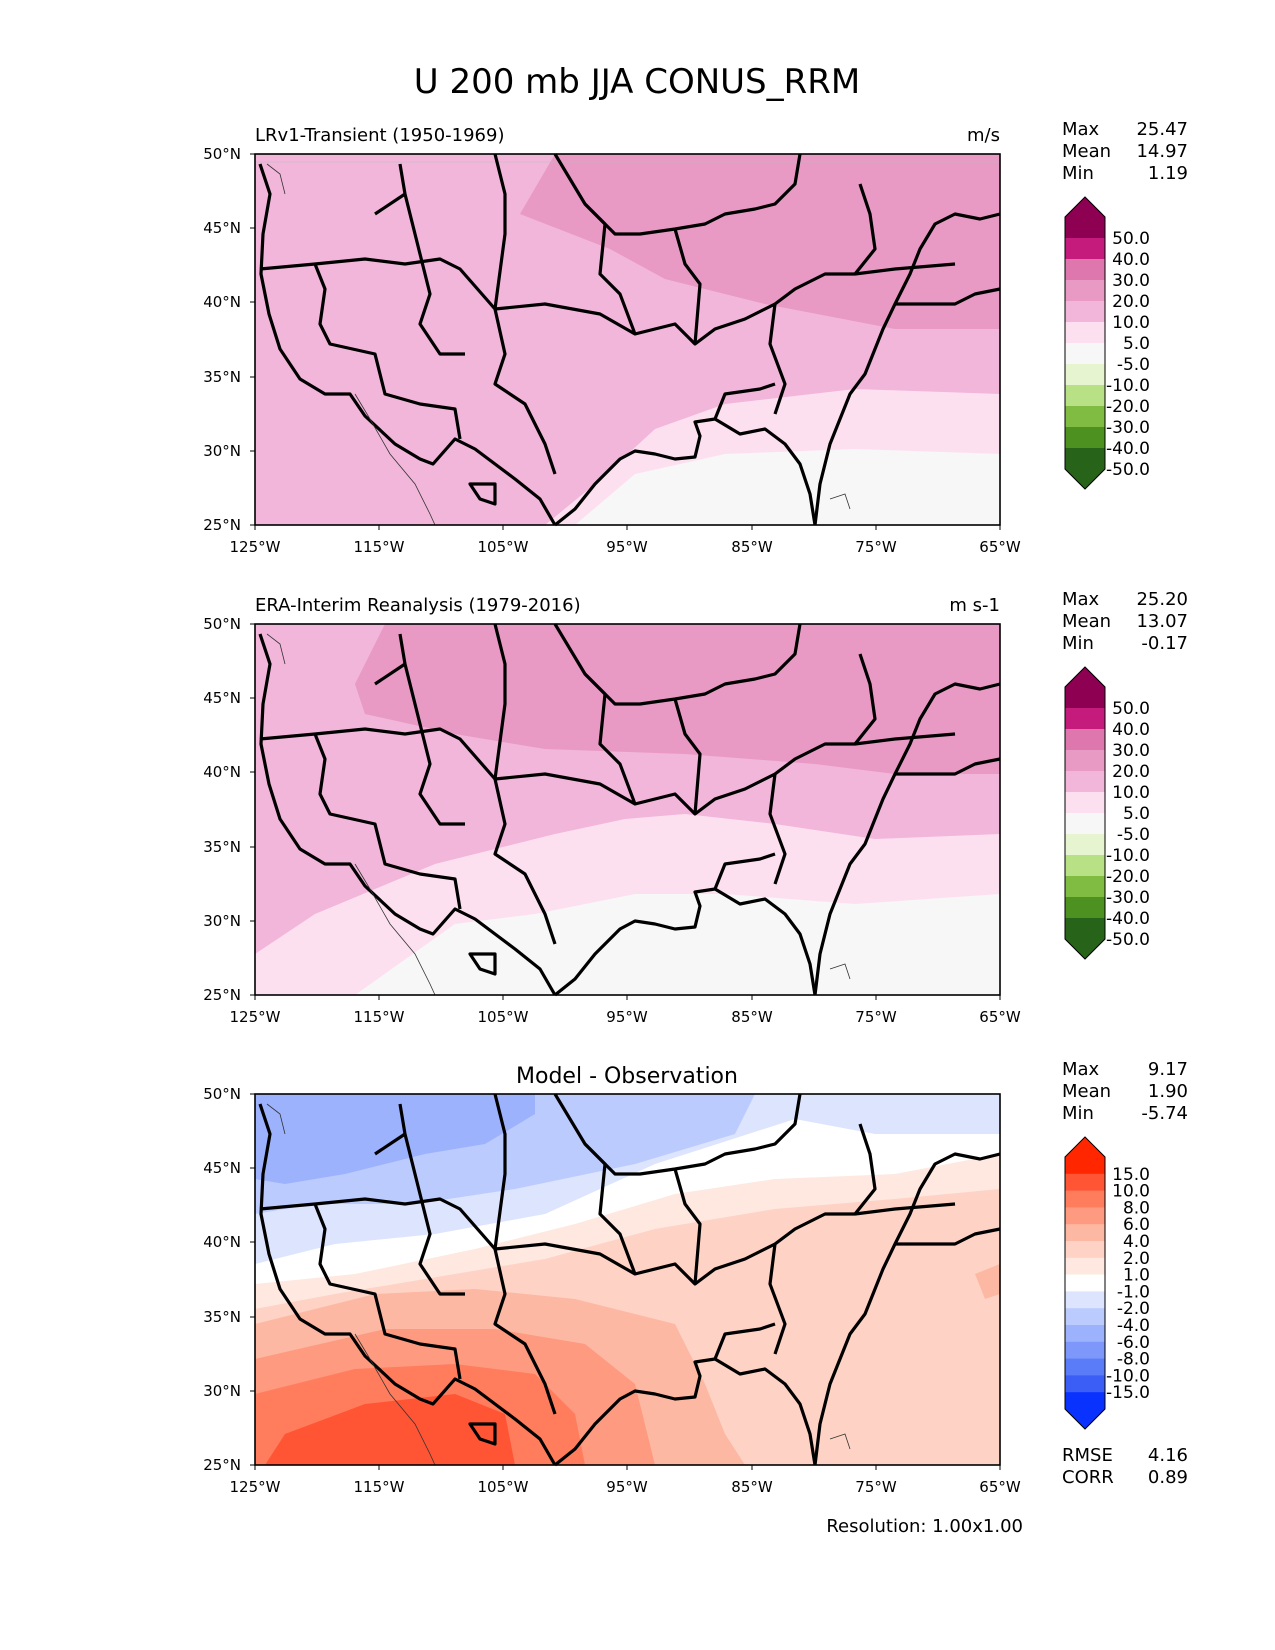  Describe the element at coordinates (1128, 877) in the screenshot. I see `colorbar-label: -20.0` at that location.